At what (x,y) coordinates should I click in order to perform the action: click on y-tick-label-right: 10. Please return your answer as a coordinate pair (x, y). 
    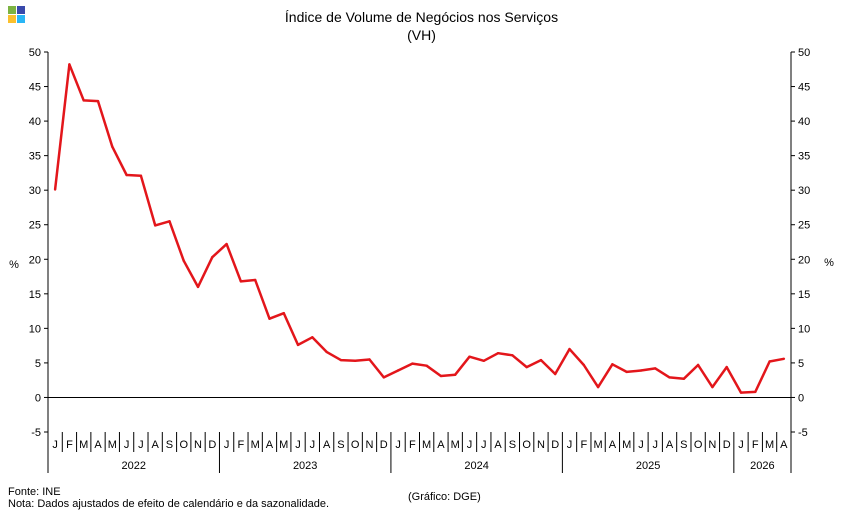
    Looking at the image, I should click on (804, 329).